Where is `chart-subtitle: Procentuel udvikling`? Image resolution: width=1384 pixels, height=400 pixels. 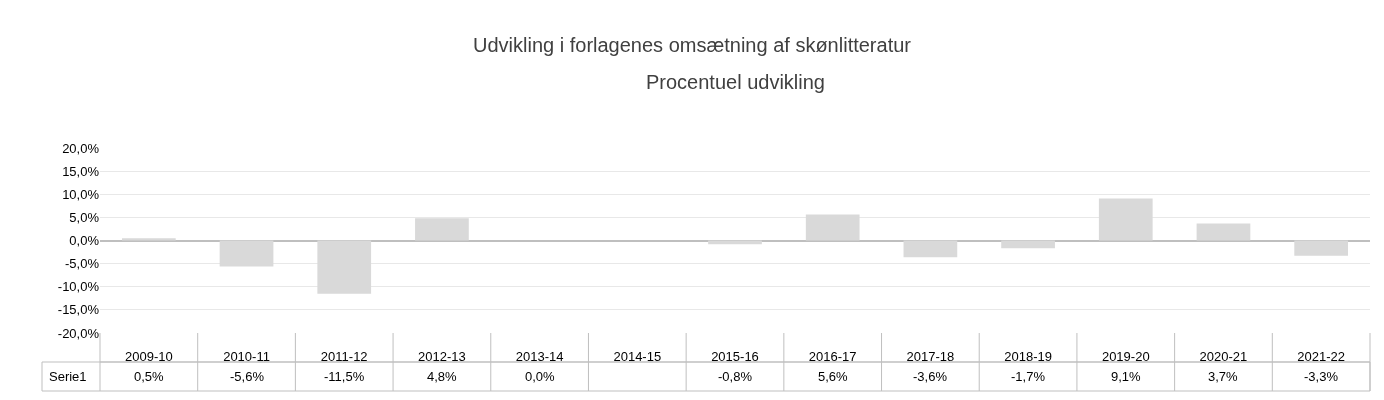 chart-subtitle: Procentuel udvikling is located at coordinates (735, 82).